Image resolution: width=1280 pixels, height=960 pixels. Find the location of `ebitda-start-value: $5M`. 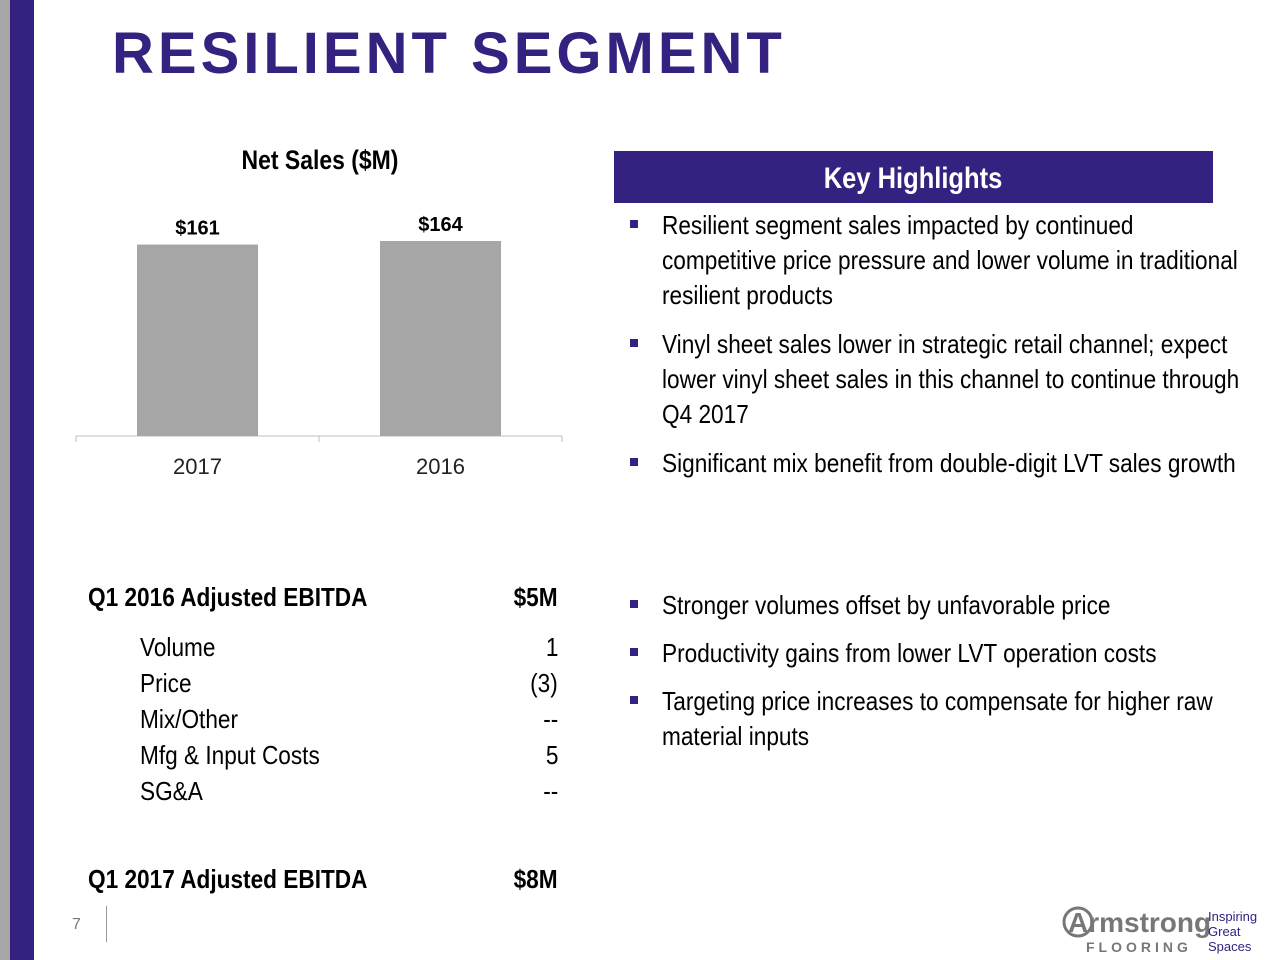

ebitda-start-value: $5M is located at coordinates (535, 597).